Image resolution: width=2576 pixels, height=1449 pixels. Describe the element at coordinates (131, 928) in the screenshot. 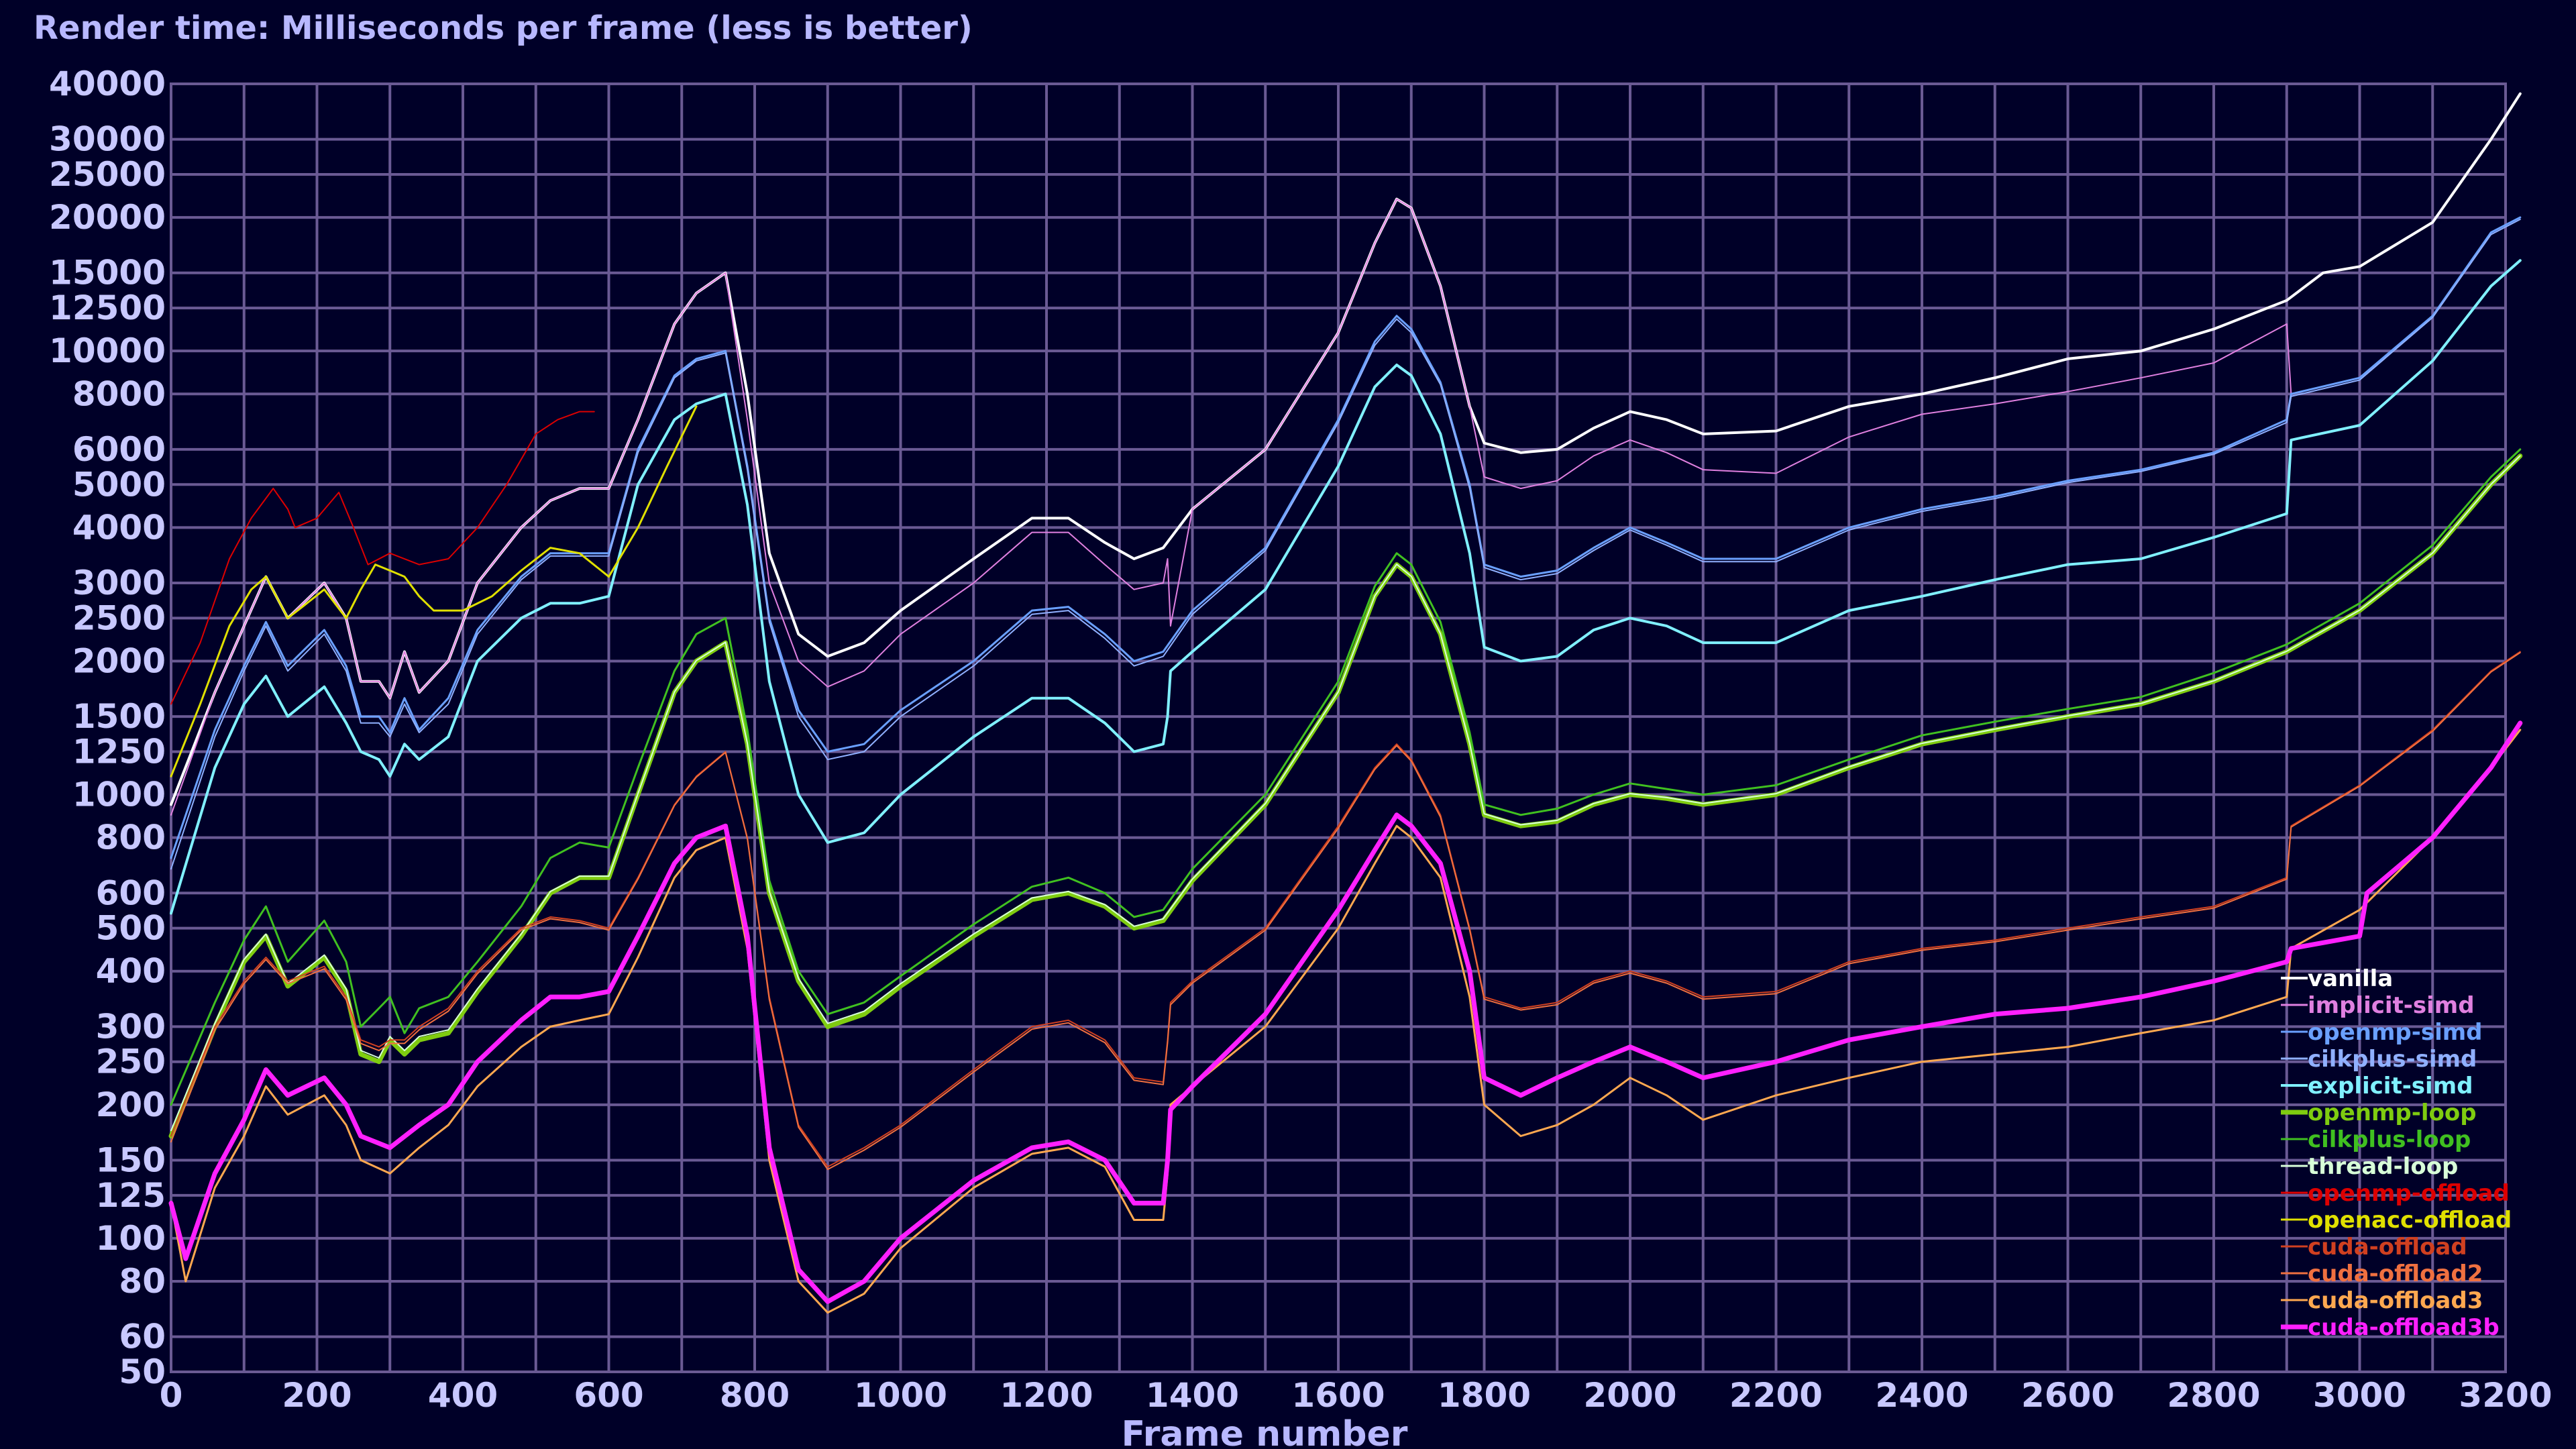

I see `y-tick-label: 500` at that location.